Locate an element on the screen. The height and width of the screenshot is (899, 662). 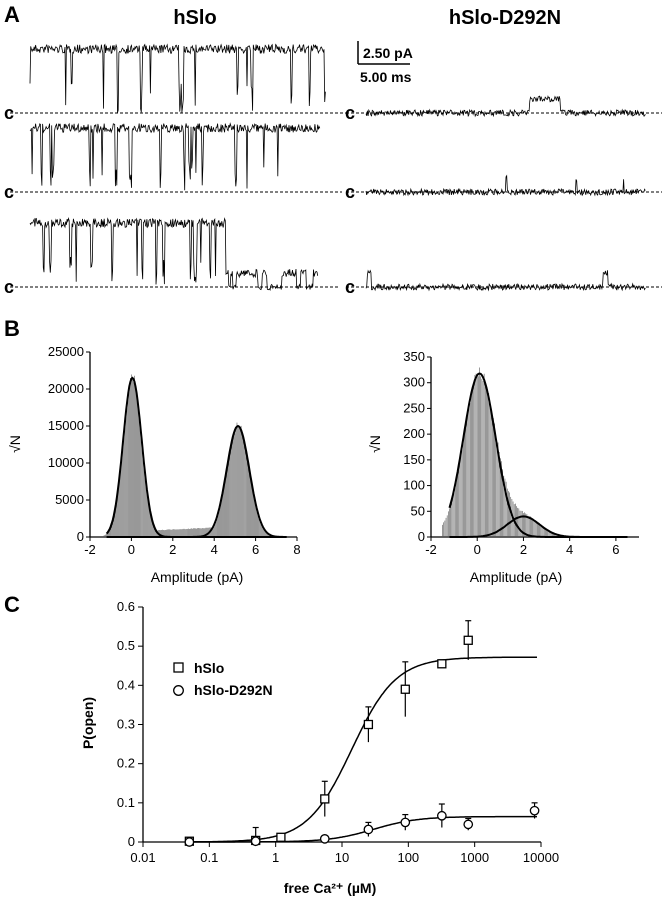
dose-ytick-label: 0.3 is located at coordinates (126, 724).